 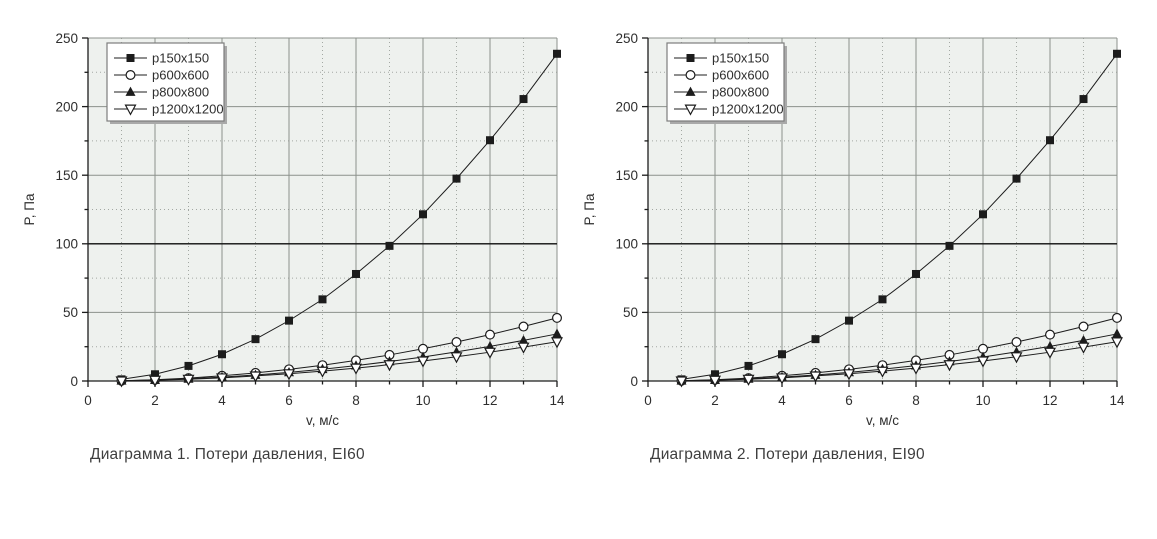 What do you see at coordinates (787, 454) in the screenshot?
I see `chart-ei90-caption: Диаграмма 2. Потери давления, EI90` at bounding box center [787, 454].